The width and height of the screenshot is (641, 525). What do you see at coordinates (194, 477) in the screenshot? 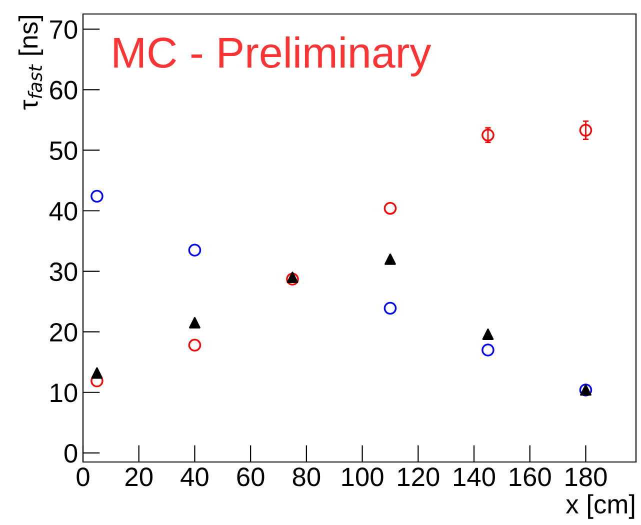
I see `x-tick-label: 40` at bounding box center [194, 477].